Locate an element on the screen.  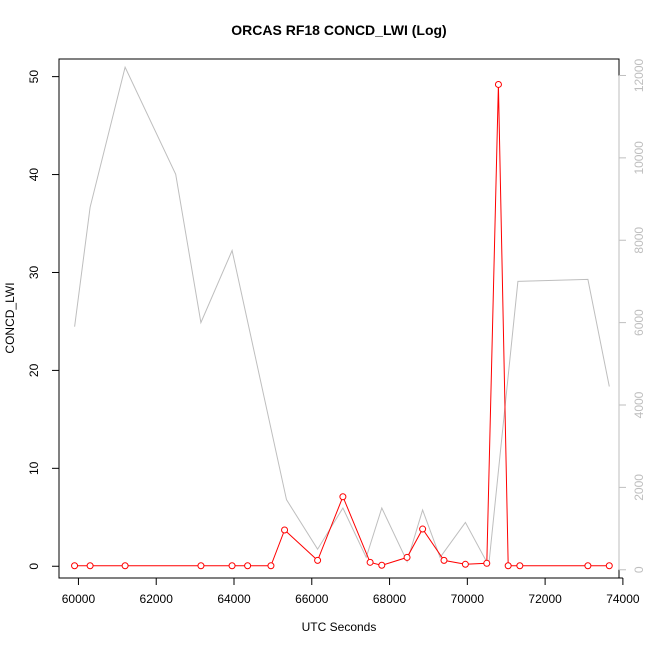
y-tick-label: 20 is located at coordinates (34, 370).